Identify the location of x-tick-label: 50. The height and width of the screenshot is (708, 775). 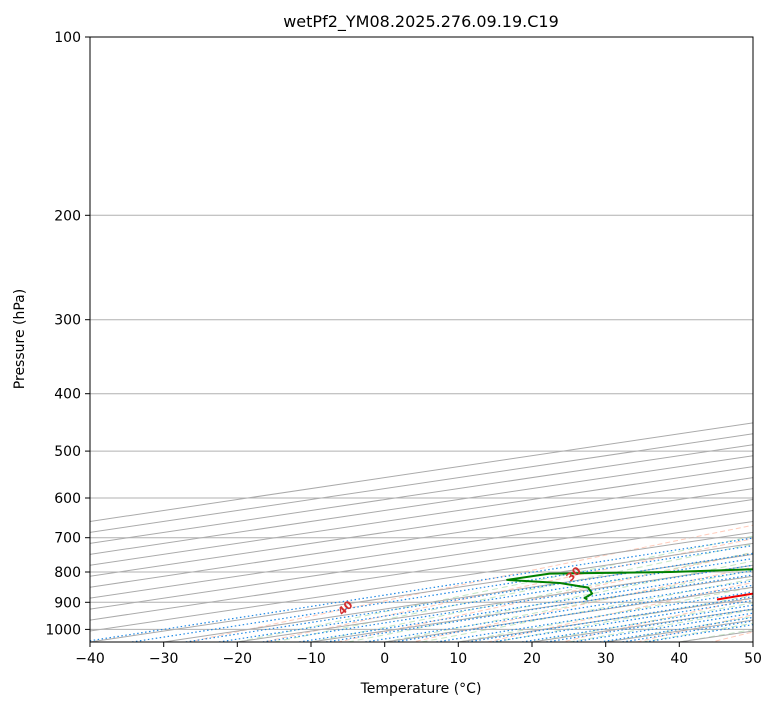
(753, 659).